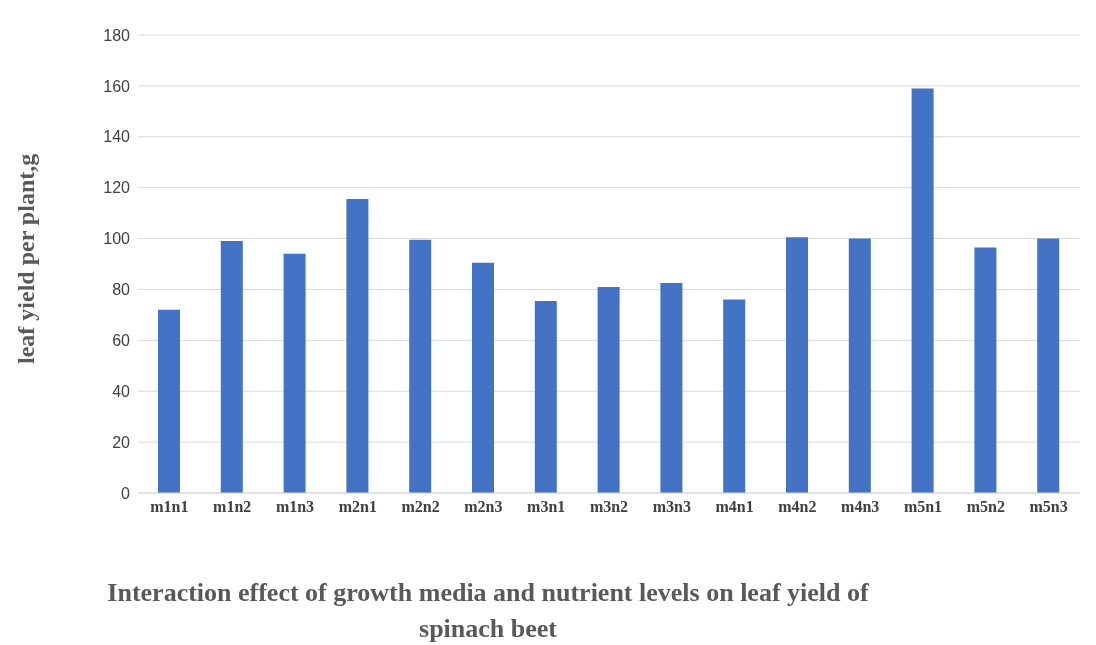 Image resolution: width=1096 pixels, height=645 pixels. What do you see at coordinates (797, 507) in the screenshot?
I see `x-tick-label: m4n2` at bounding box center [797, 507].